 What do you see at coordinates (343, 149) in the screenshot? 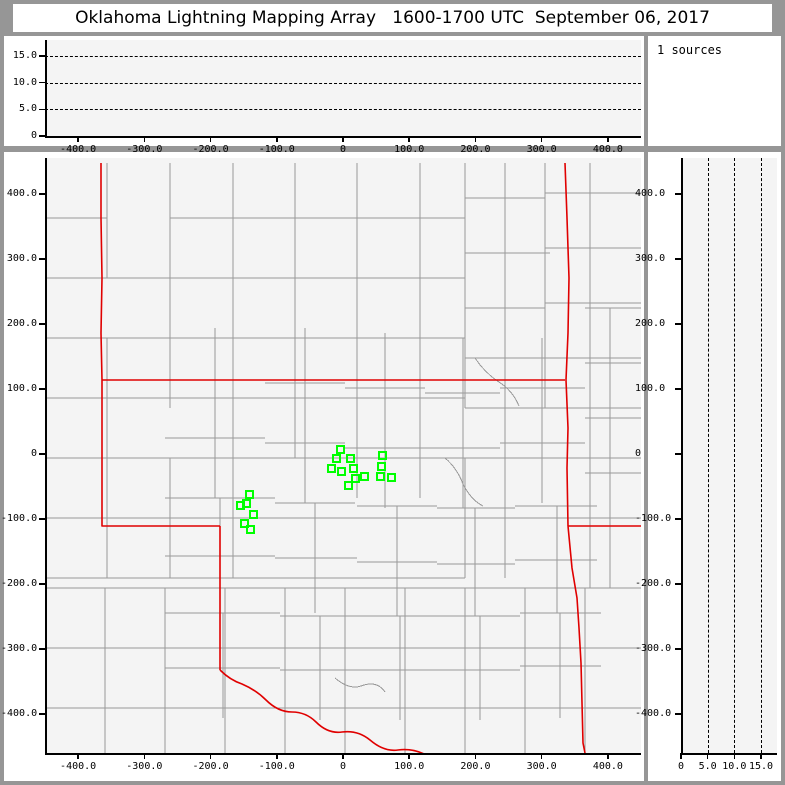
I see `panelA-xticklabel: 0` at bounding box center [343, 149].